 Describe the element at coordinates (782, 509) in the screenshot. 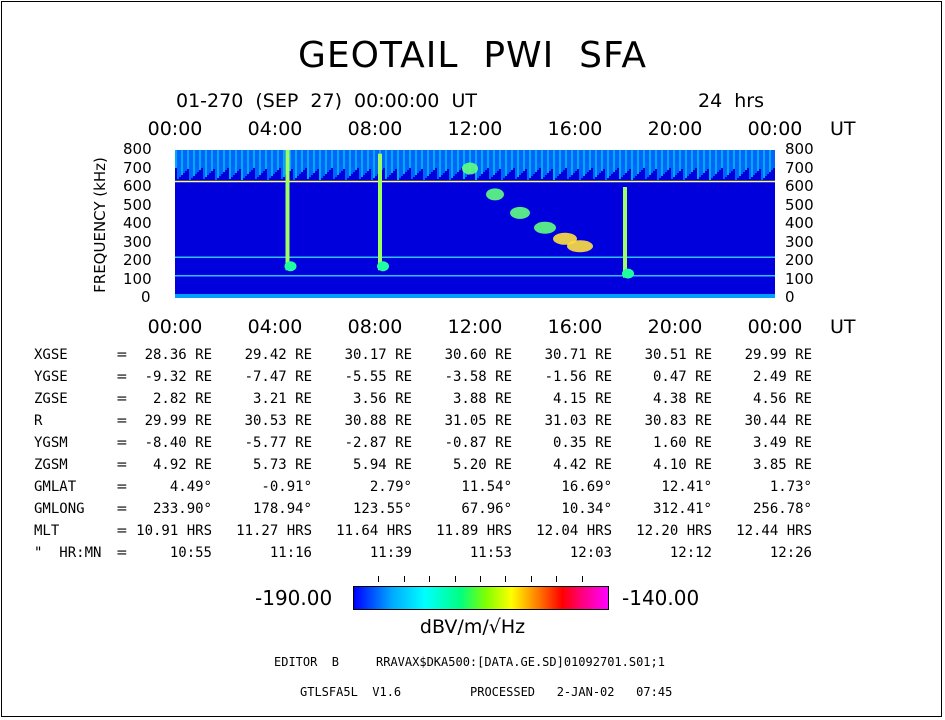

I see `orbit-value: 256.78°` at that location.